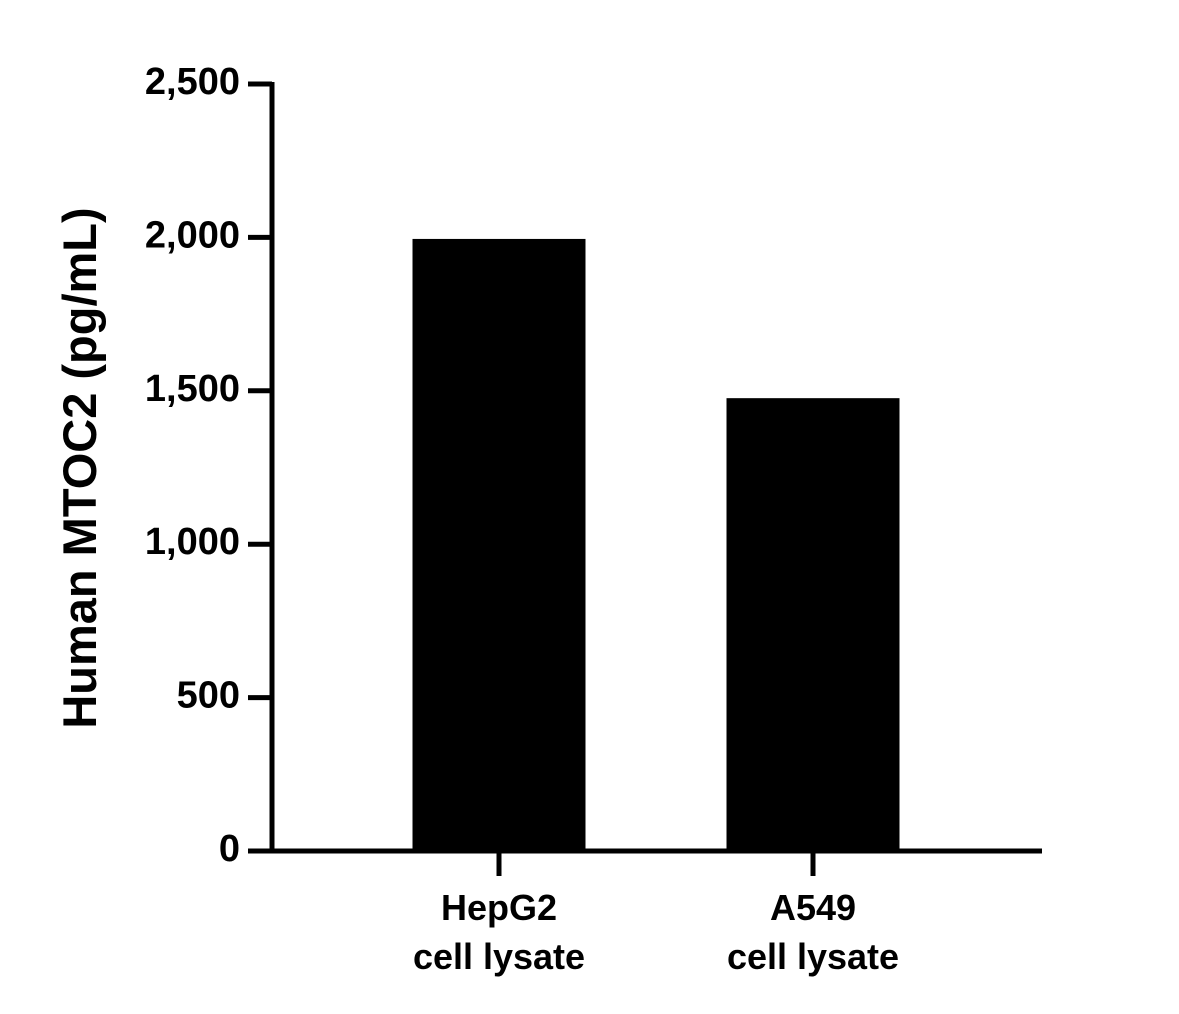 This screenshot has height=1014, width=1179. I want to click on x-tick-label: HepG2 cell lysate, so click(499, 932).